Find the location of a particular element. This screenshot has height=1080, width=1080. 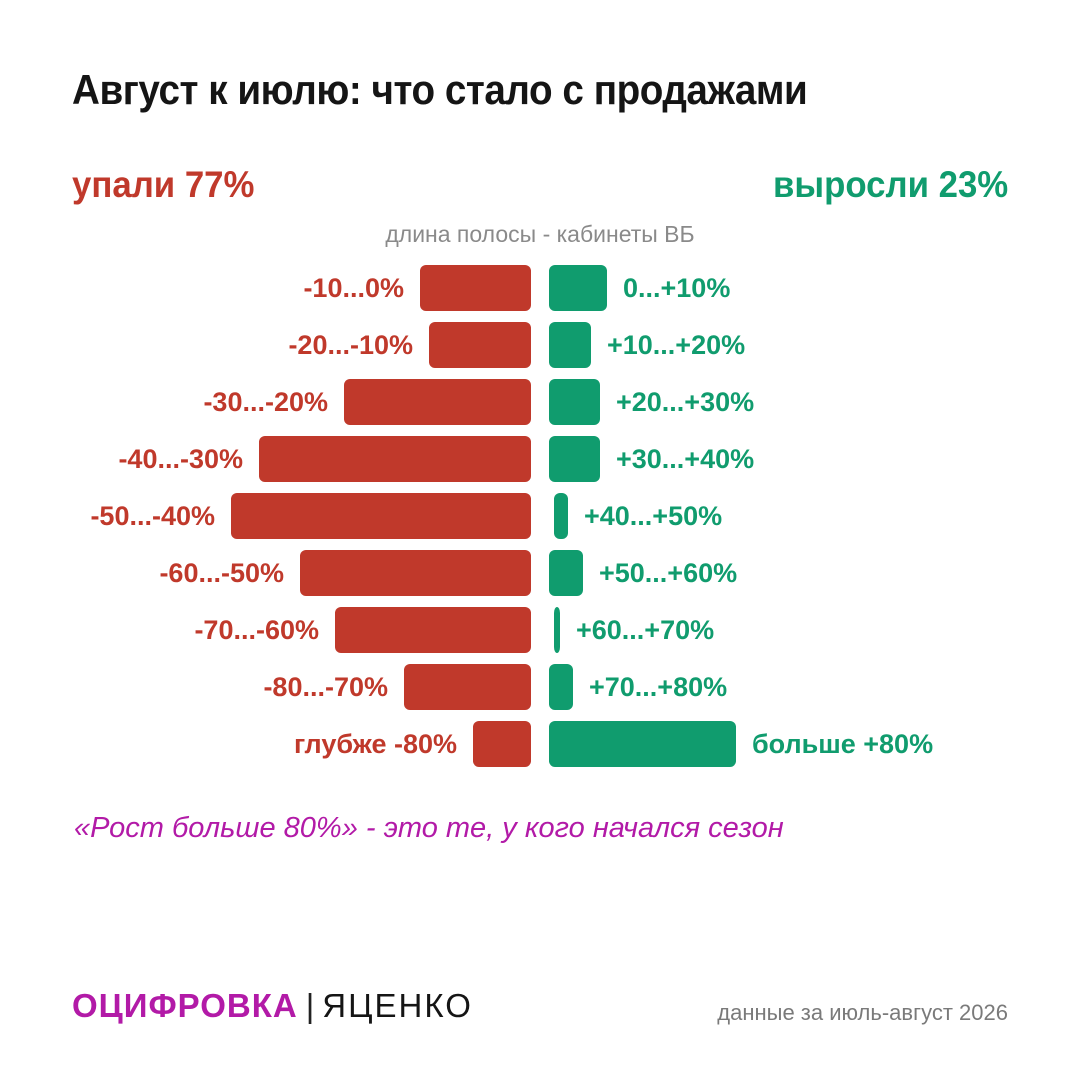

bar-label-decline-3: -30...-20% is located at coordinates (265, 402).